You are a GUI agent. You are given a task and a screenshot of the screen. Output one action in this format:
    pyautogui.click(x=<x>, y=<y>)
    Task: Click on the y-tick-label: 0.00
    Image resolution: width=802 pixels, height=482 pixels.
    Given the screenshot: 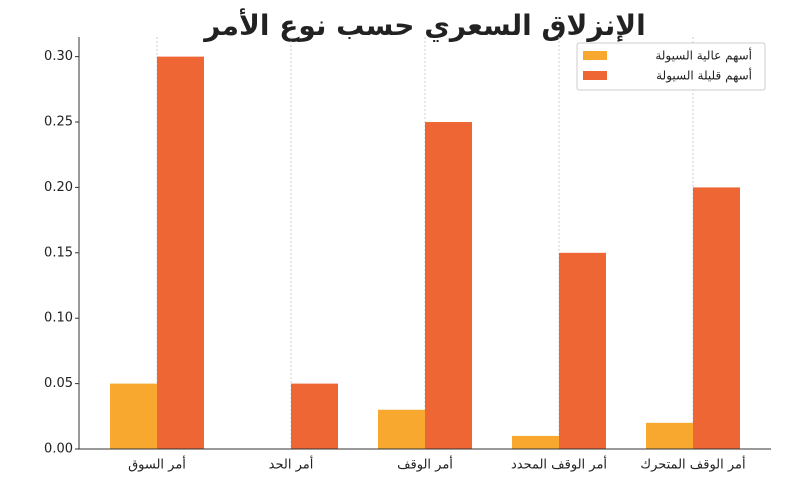 What is the action you would take?
    pyautogui.click(x=58, y=449)
    